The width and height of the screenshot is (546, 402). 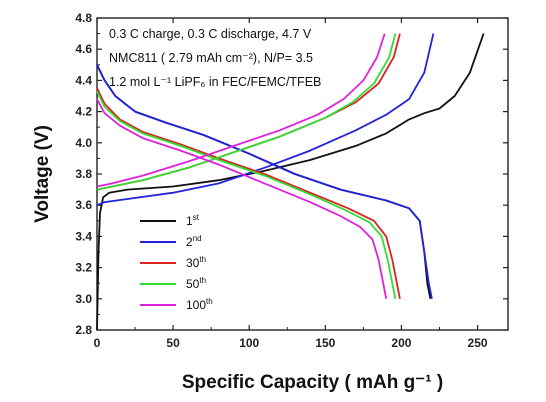 I want to click on y-tick-label: 4.4, so click(x=83, y=80).